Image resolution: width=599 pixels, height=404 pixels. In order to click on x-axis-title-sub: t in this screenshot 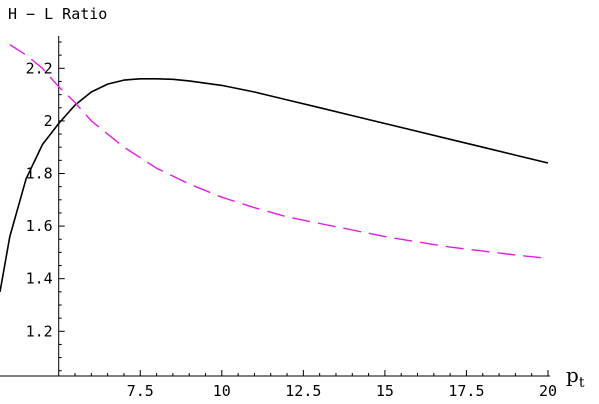, I will do `click(582, 383)`.